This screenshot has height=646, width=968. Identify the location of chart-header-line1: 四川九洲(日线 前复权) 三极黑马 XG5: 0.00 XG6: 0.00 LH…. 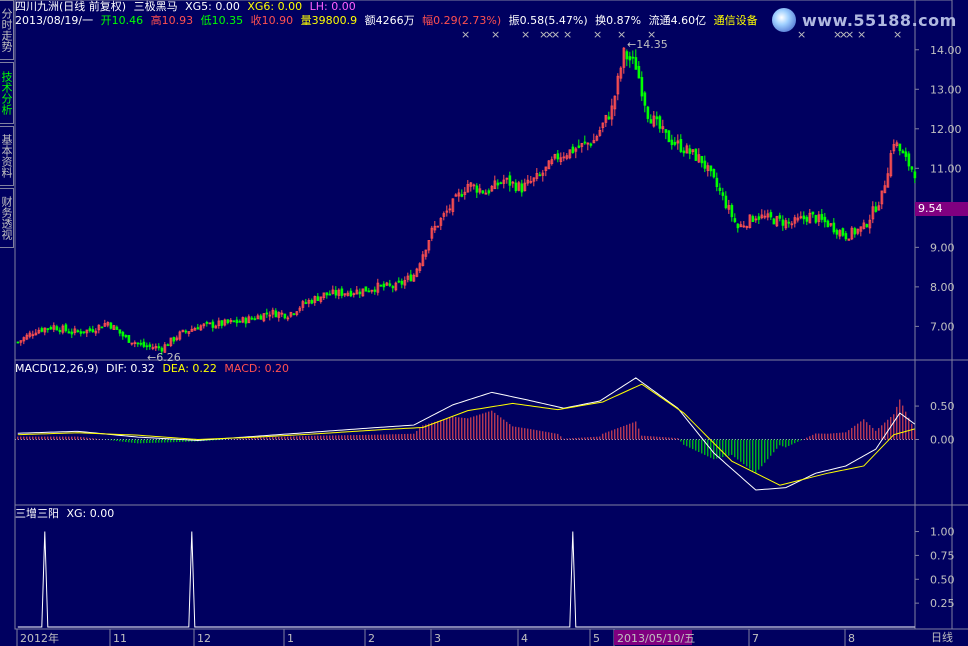
(187, 7).